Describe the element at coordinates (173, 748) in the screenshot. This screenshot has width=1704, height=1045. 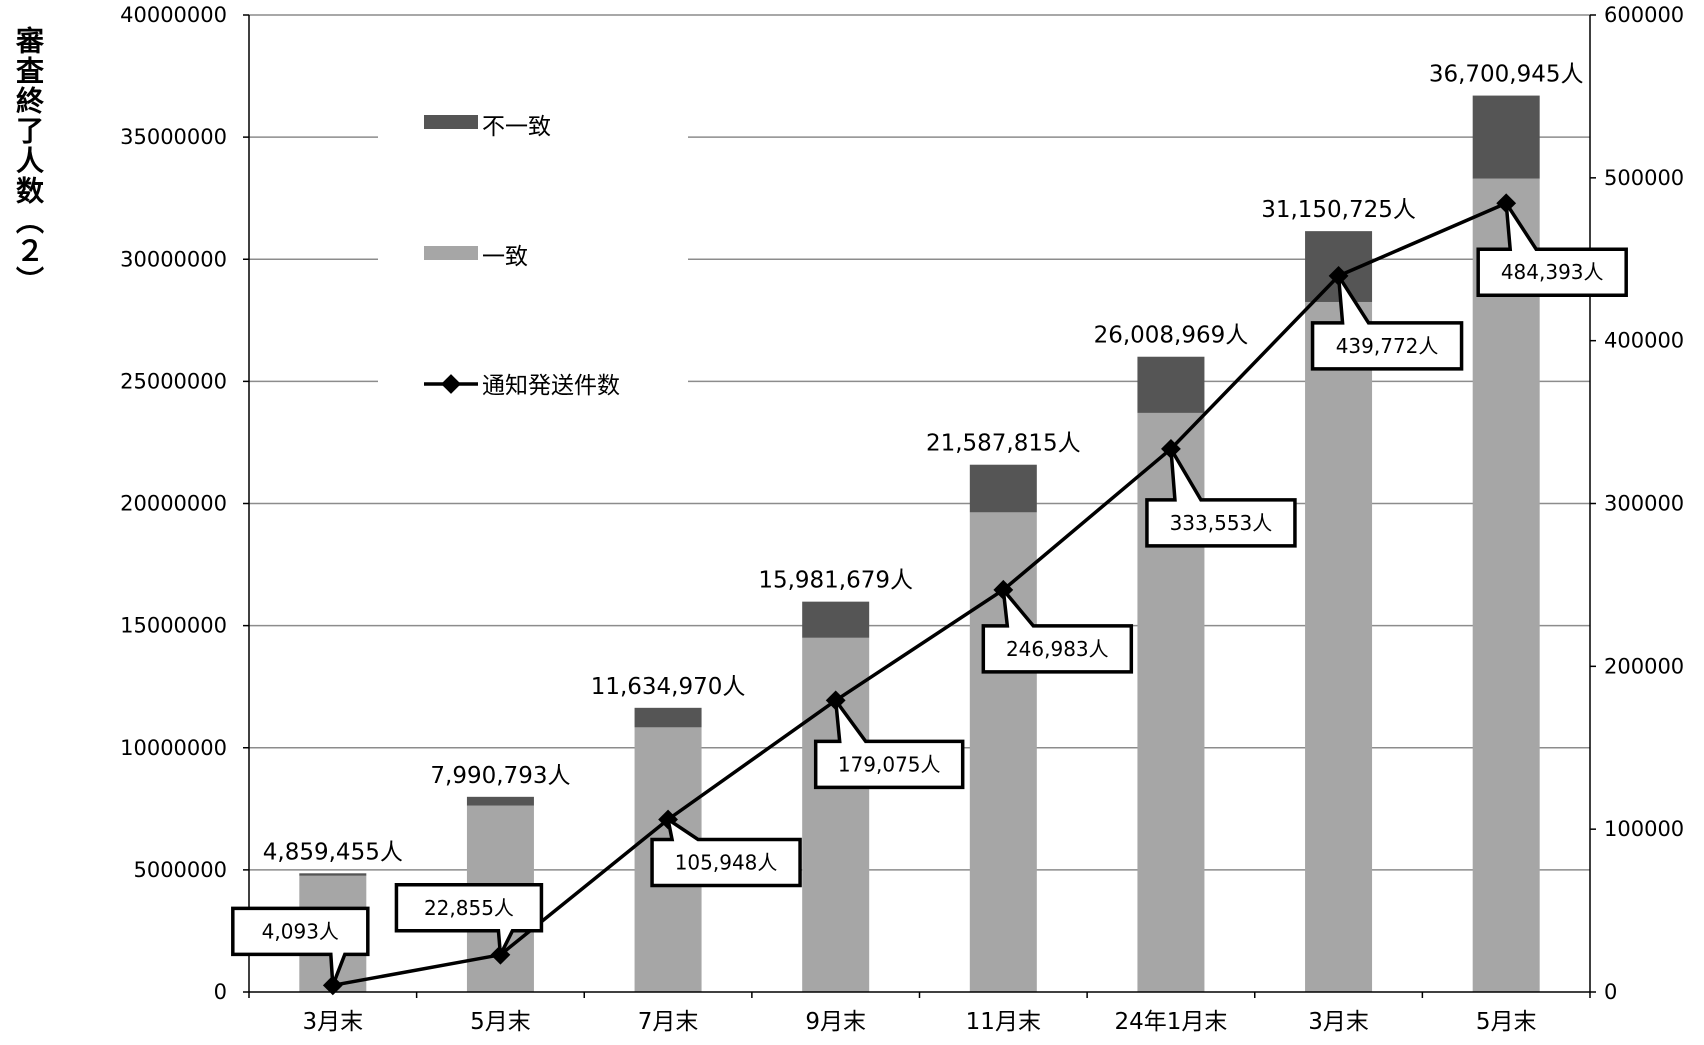
I see `left-tick-label: 10000000` at that location.